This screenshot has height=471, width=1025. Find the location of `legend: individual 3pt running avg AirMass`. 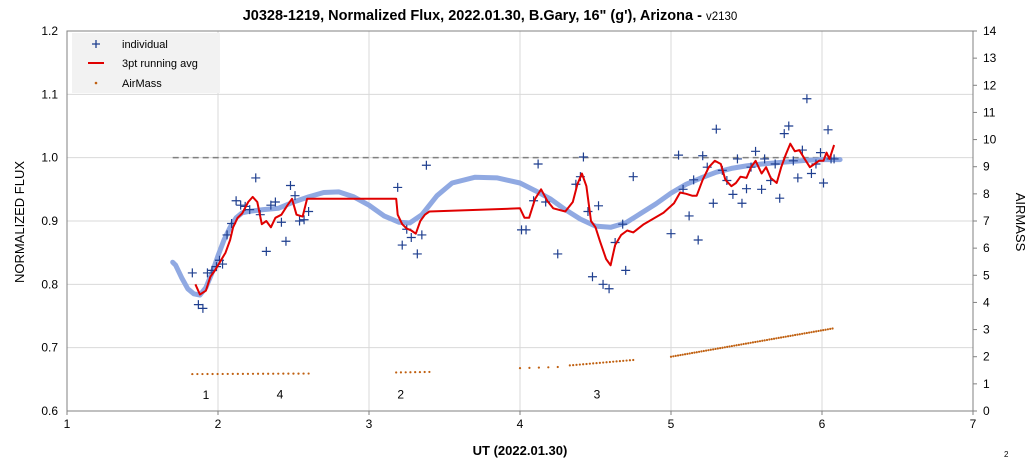

legend: individual 3pt running avg AirMass is located at coordinates (146, 63).